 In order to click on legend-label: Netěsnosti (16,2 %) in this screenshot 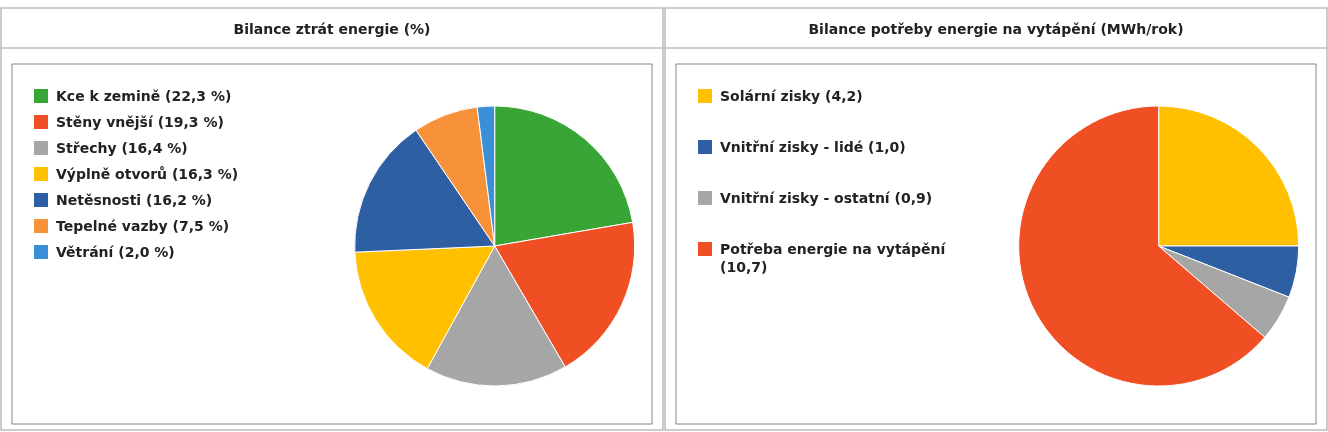, I will do `click(134, 200)`.